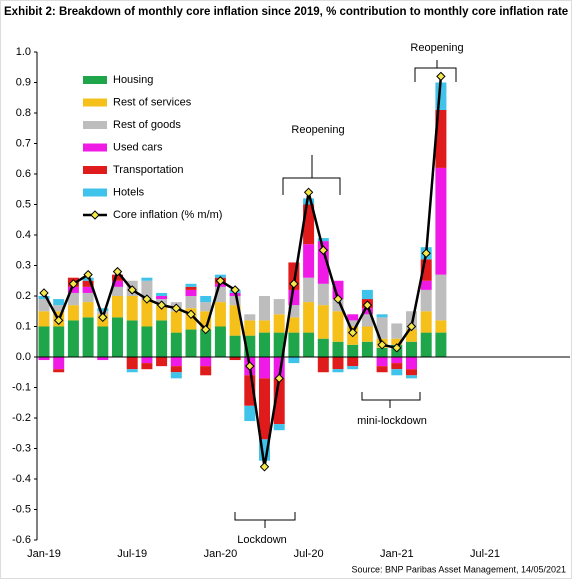 The width and height of the screenshot is (572, 579). Describe the element at coordinates (133, 80) in the screenshot. I see `legend-label: Housing` at that location.